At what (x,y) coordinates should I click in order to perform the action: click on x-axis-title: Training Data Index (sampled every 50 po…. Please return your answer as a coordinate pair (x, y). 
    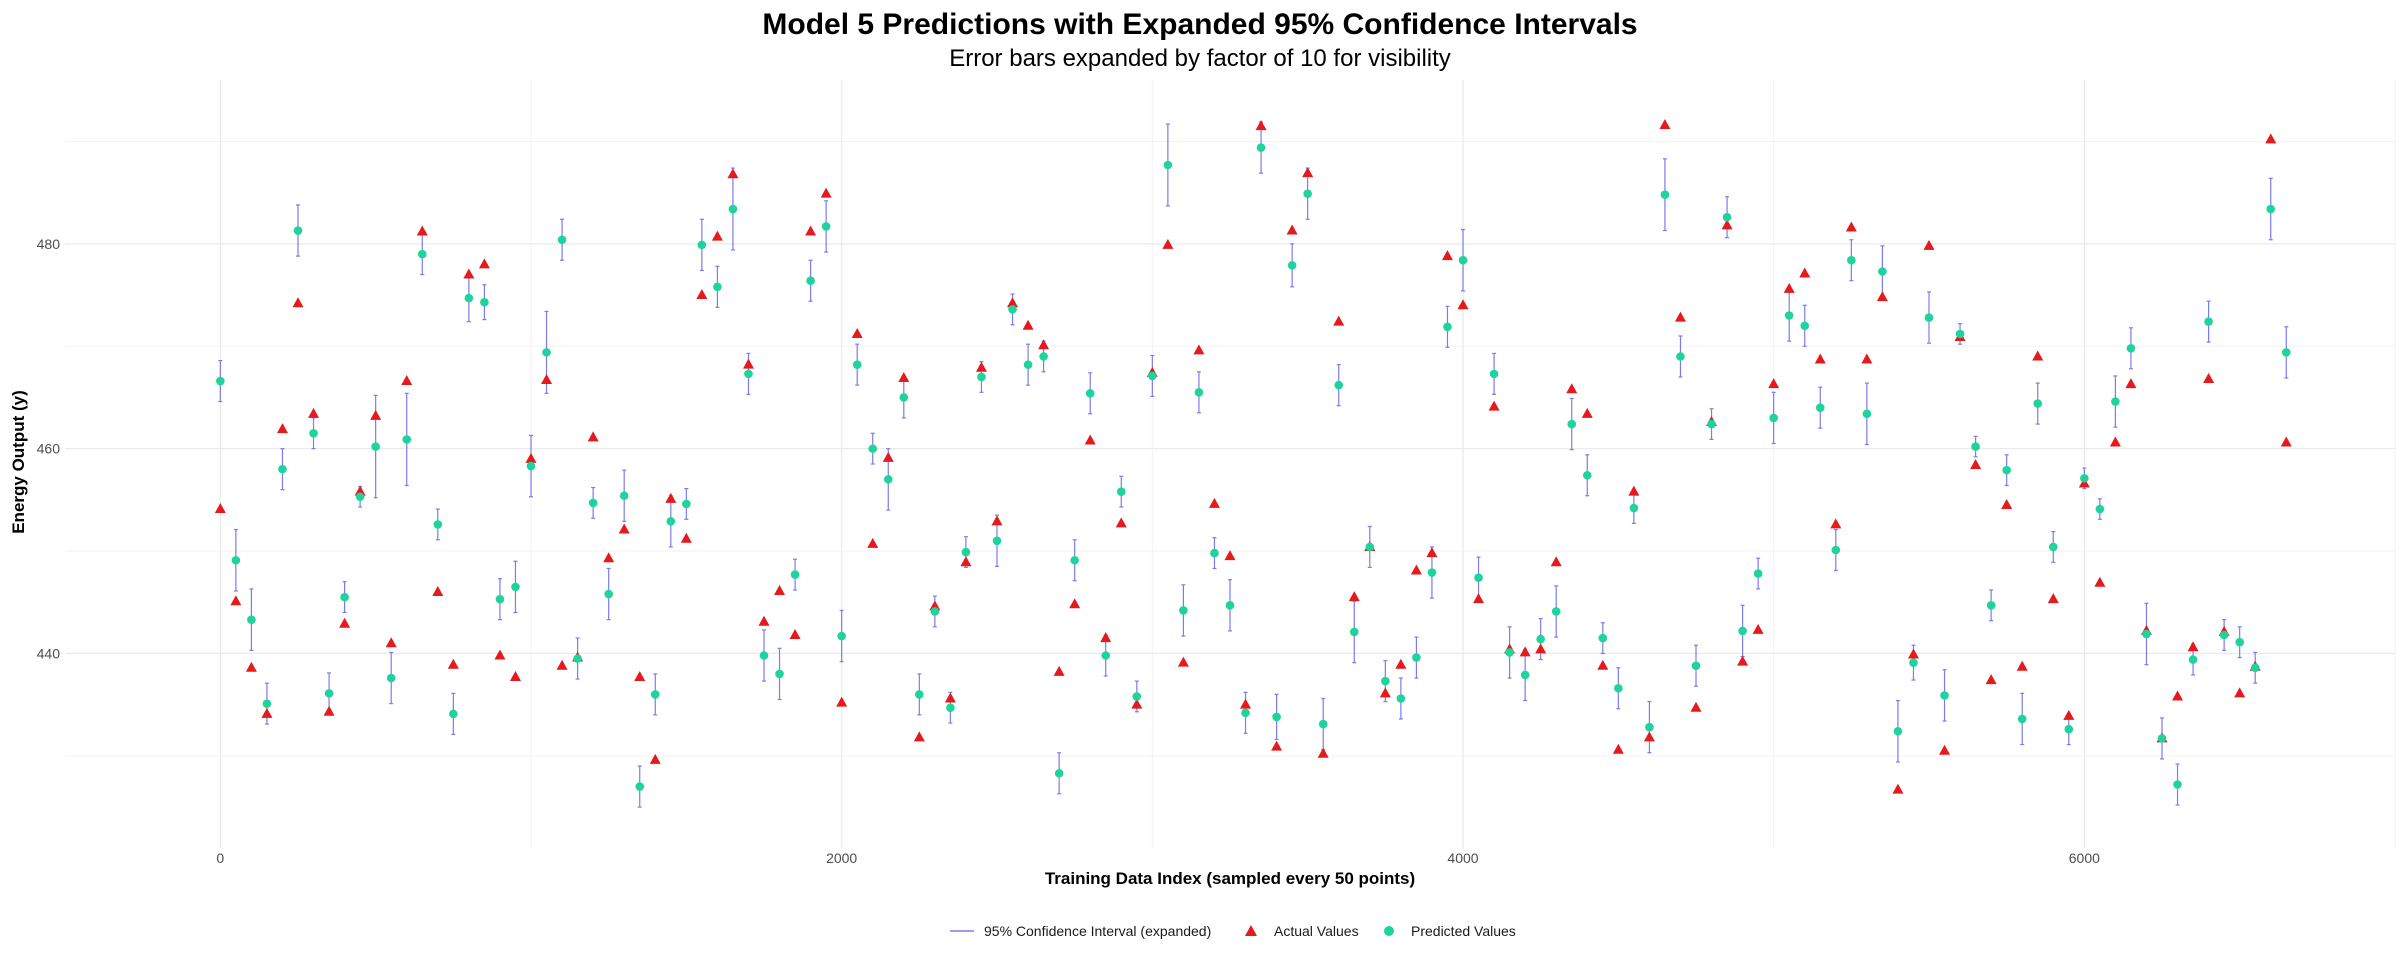
    Looking at the image, I should click on (1230, 878).